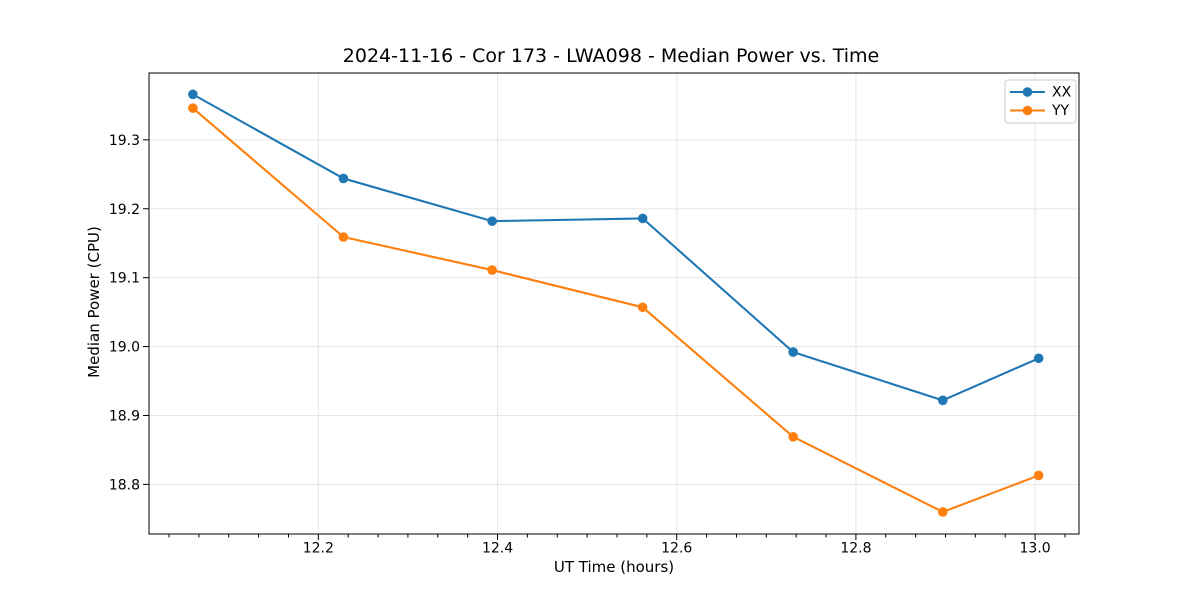 This screenshot has width=1200, height=600. Describe the element at coordinates (318, 549) in the screenshot. I see `x-tick-label: 12.2` at that location.